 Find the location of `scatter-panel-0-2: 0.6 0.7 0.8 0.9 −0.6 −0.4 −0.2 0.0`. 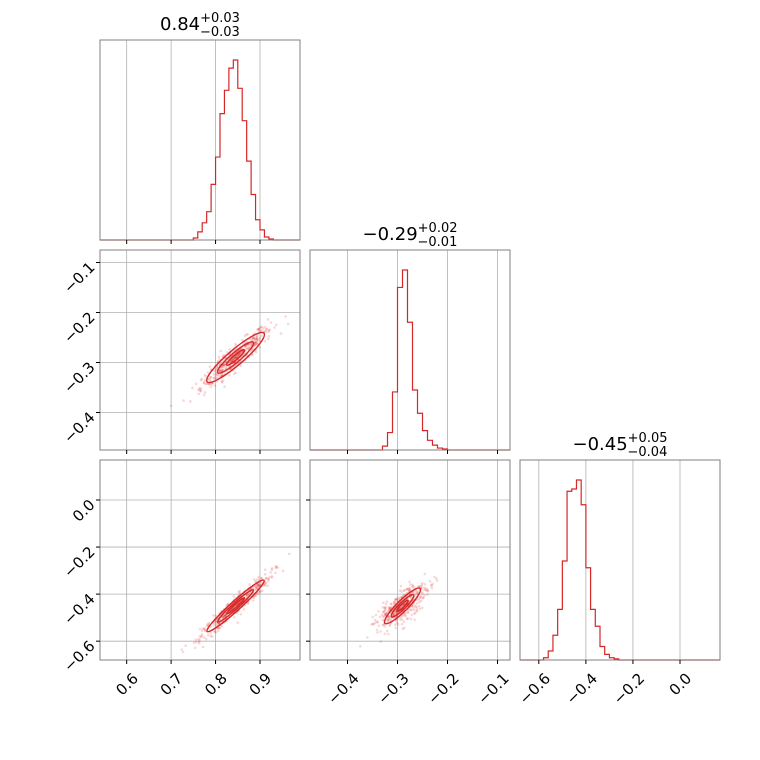

scatter-panel-0-2: 0.6 0.7 0.8 0.9 −0.6 −0.4 −0.2 0.0 is located at coordinates (180, 579).